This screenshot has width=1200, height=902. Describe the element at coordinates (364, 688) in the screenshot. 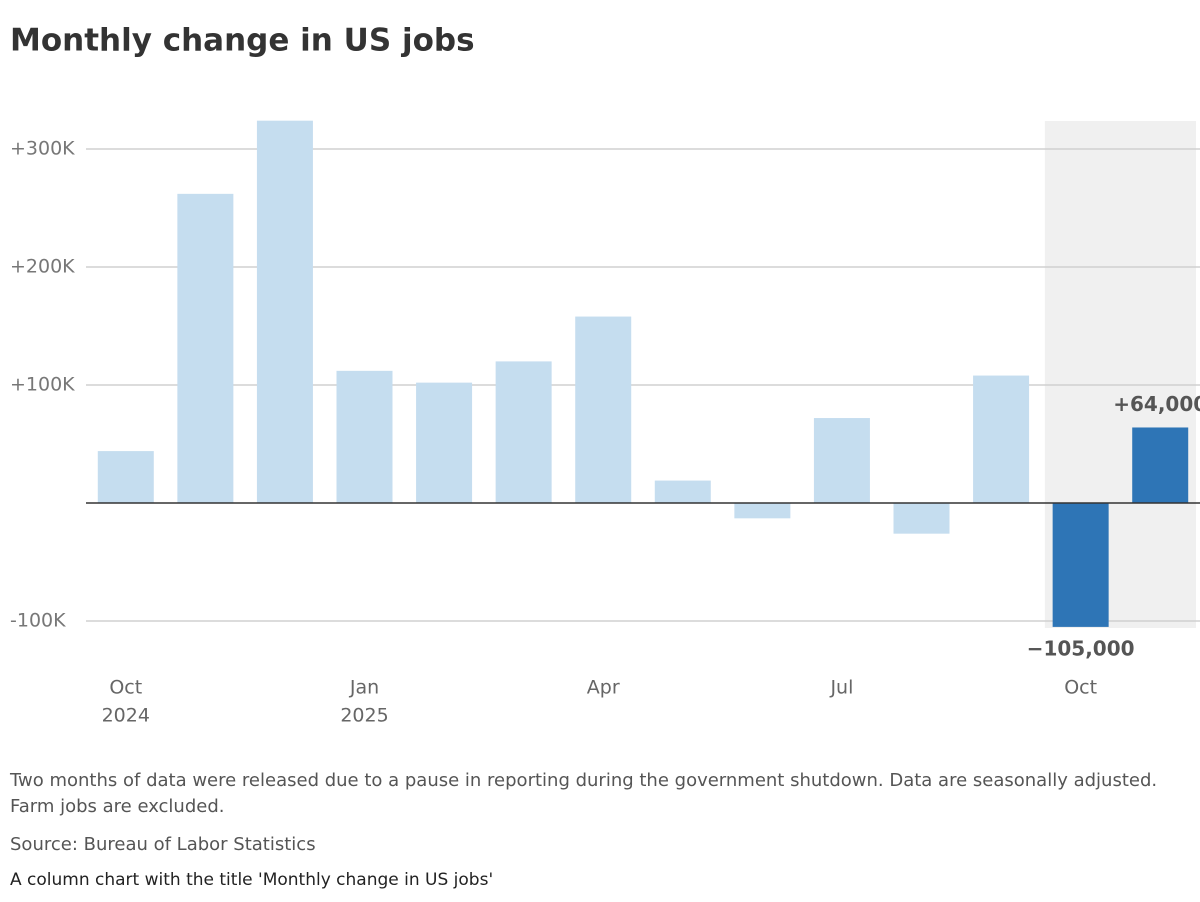

I see `x-tick-label: Jan` at that location.